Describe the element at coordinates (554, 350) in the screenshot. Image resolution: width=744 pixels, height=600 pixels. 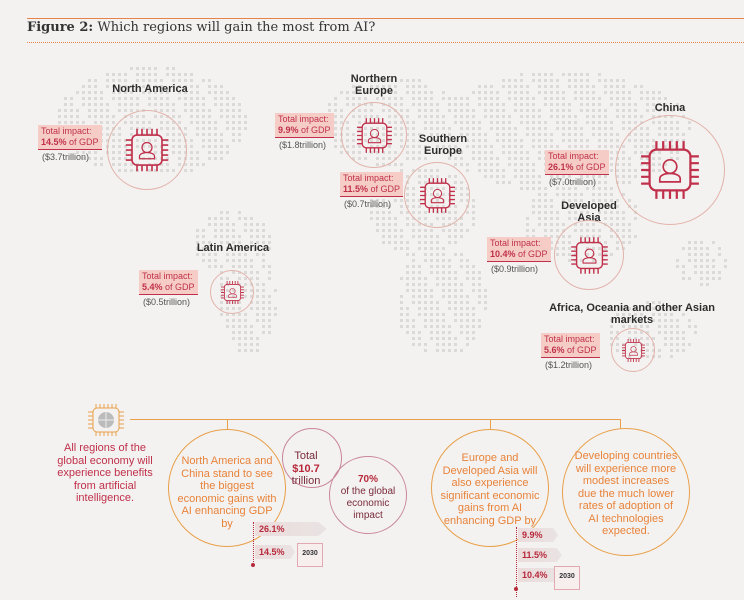
I see `impact-pct: 5.6%` at that location.